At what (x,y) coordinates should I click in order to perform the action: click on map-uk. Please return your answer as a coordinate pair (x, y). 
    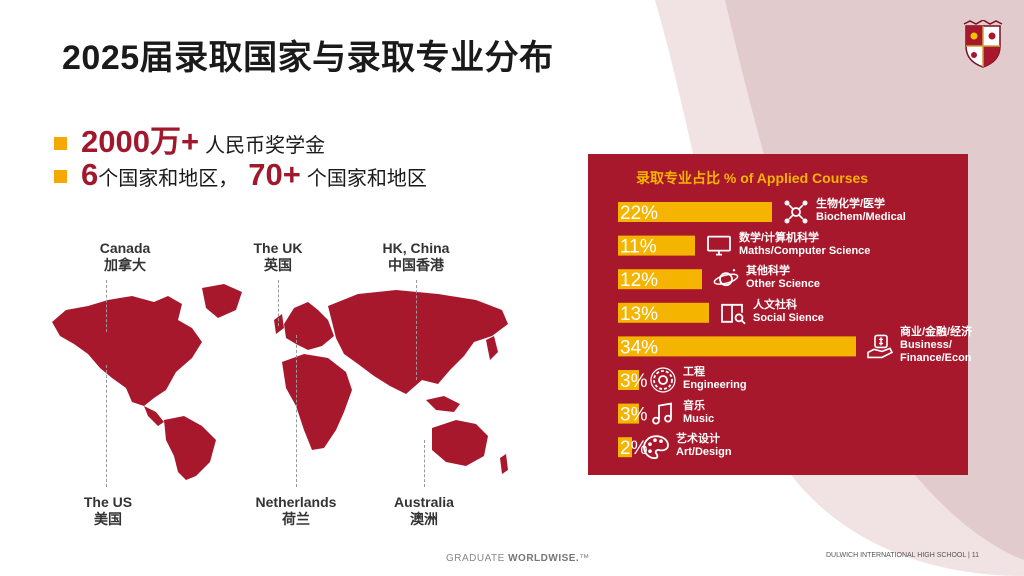
    Looking at the image, I should click on (279, 324).